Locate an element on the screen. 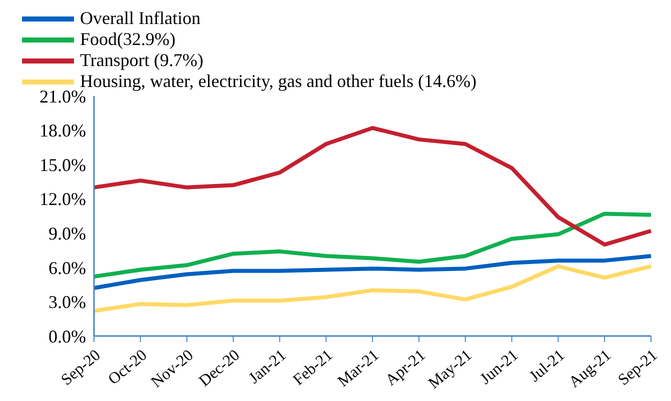  y-tick-label: 6.0% is located at coordinates (67, 268).